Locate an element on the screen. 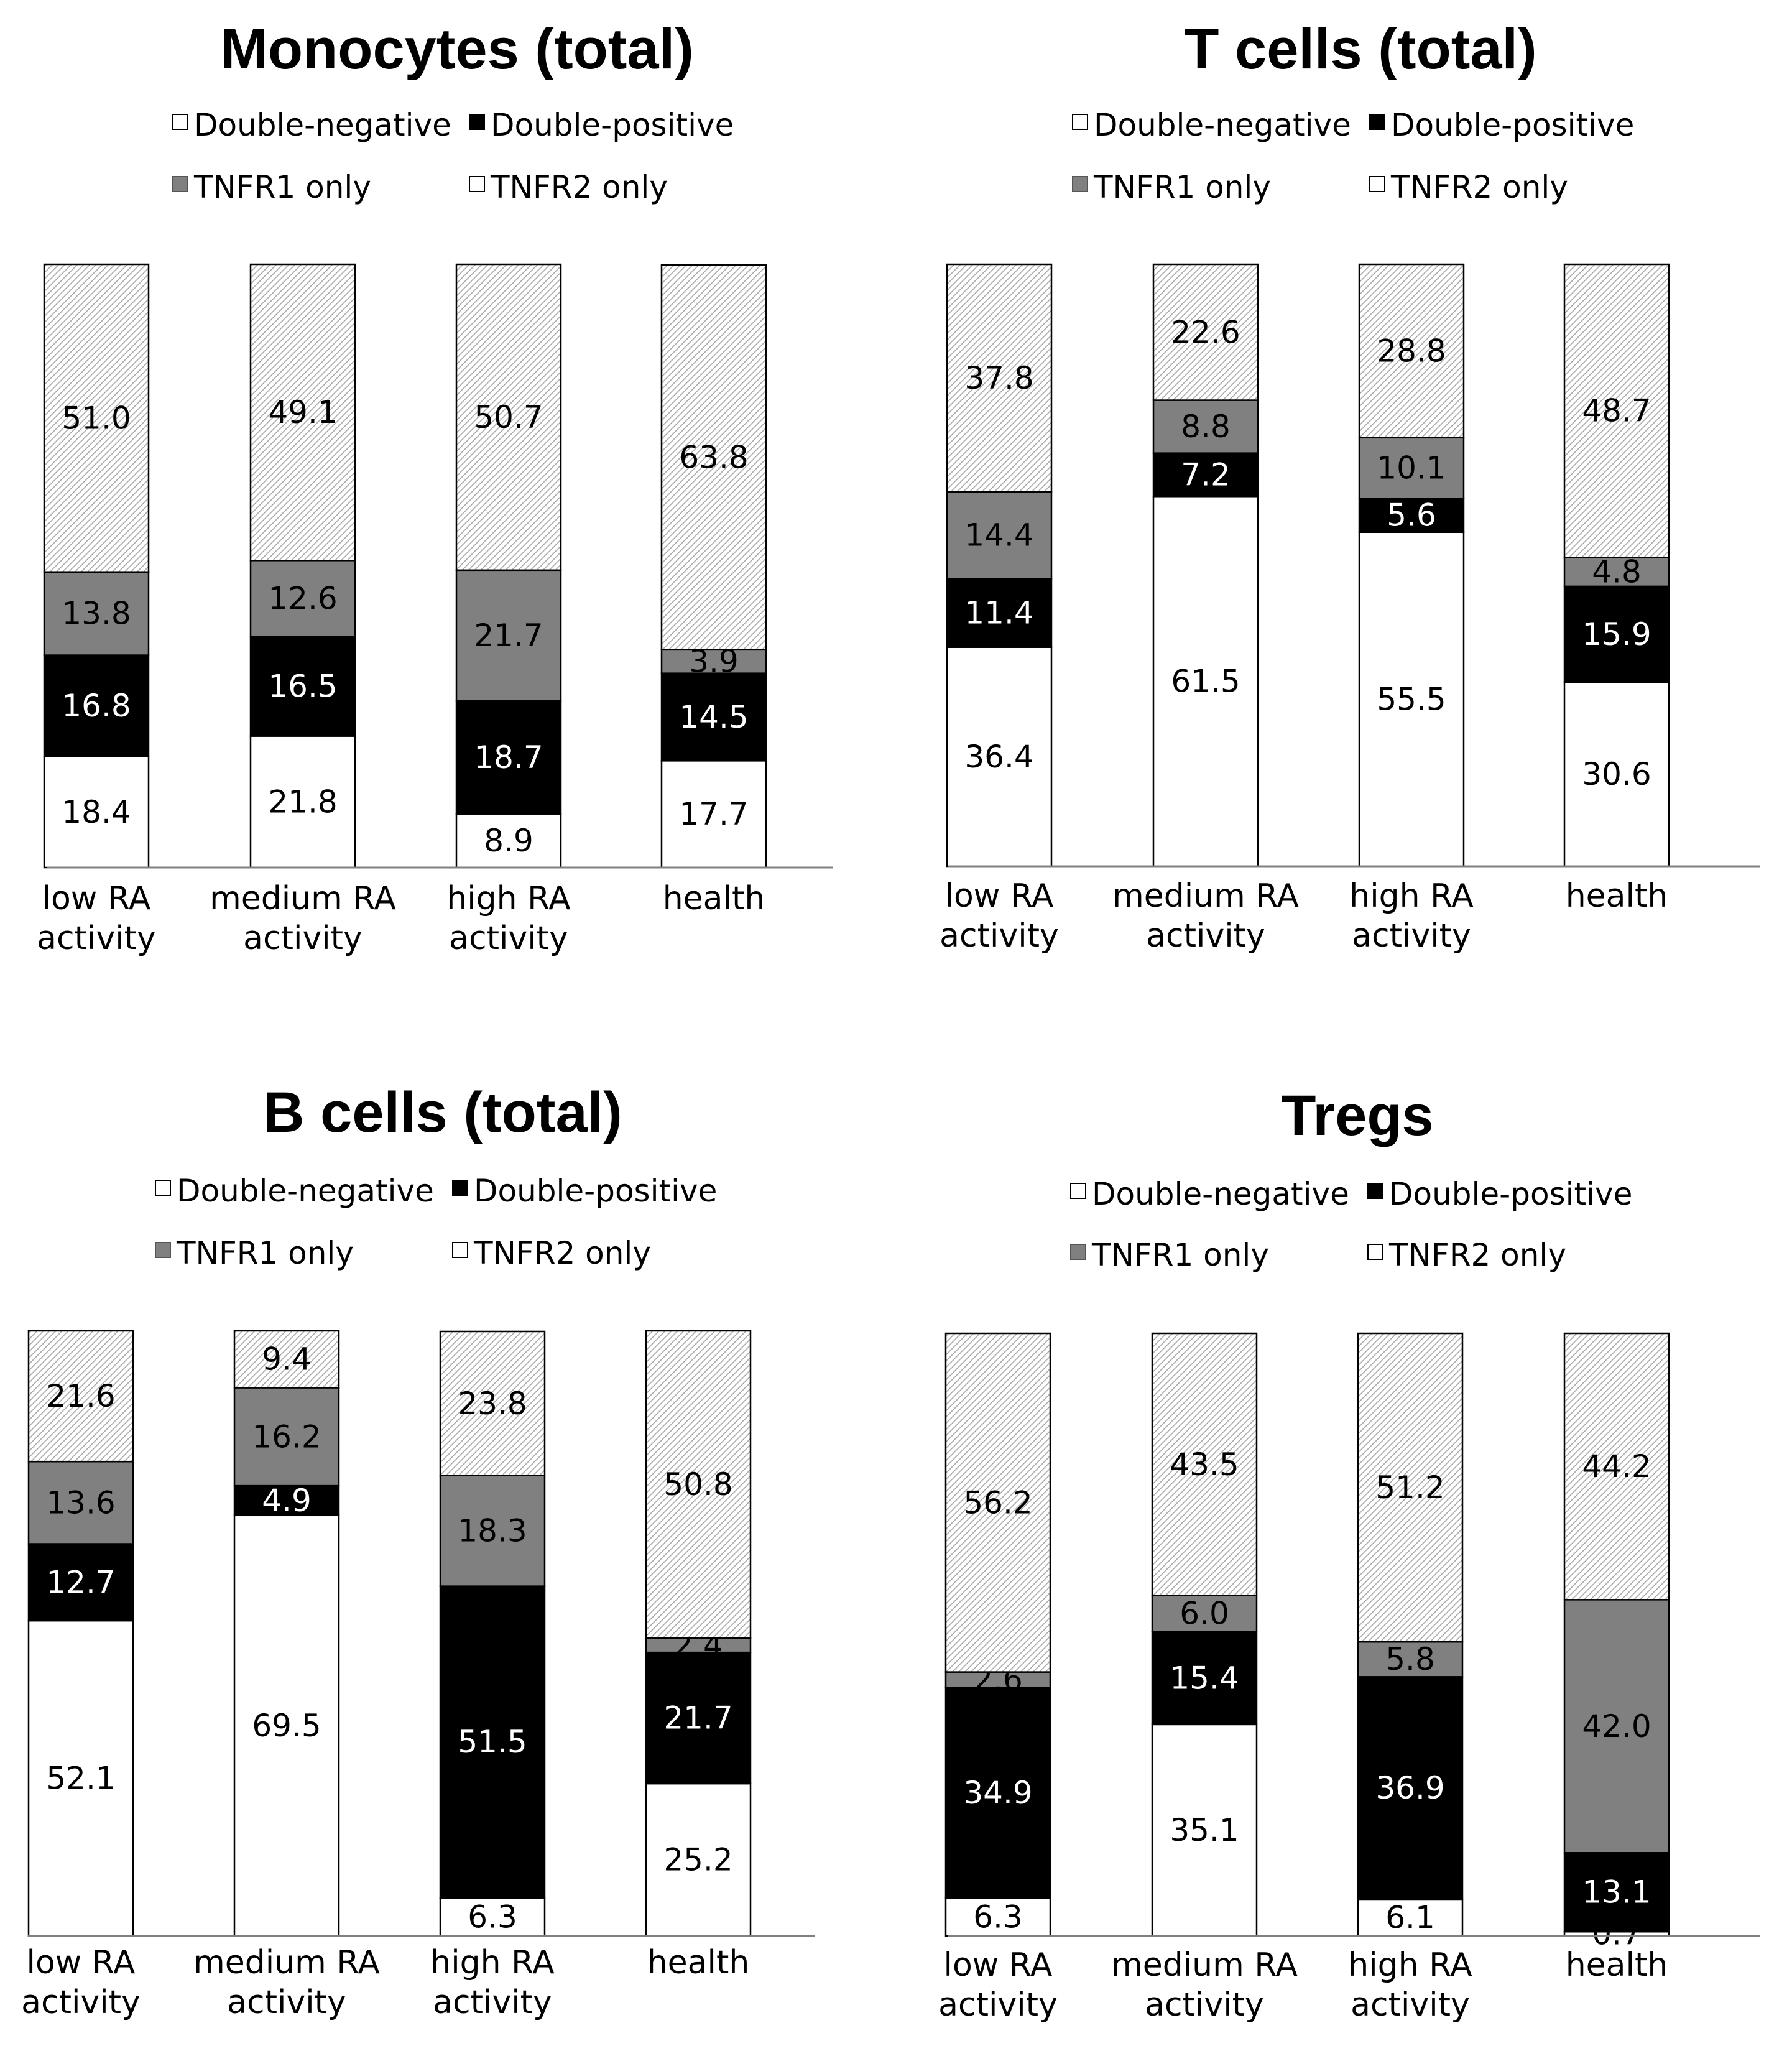 The height and width of the screenshot is (2051, 1792). bar-high-ra-activity: 6.1 36.9 5.8 51.2 is located at coordinates (1410, 1634).